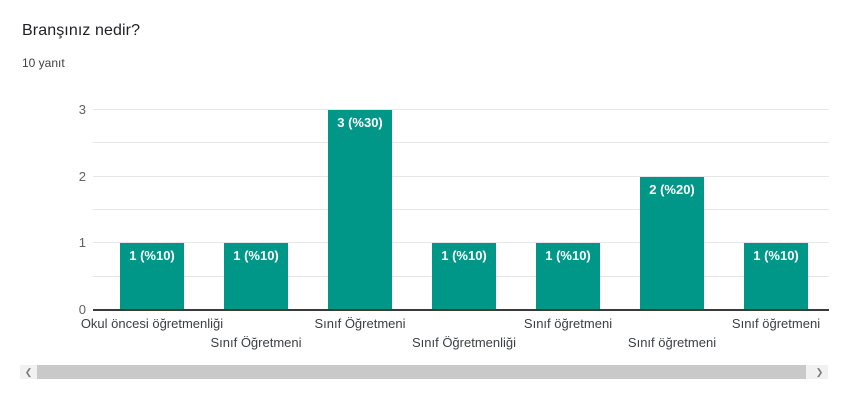 The image size is (841, 402). What do you see at coordinates (461, 310) in the screenshot?
I see `x-axis-baseline` at bounding box center [461, 310].